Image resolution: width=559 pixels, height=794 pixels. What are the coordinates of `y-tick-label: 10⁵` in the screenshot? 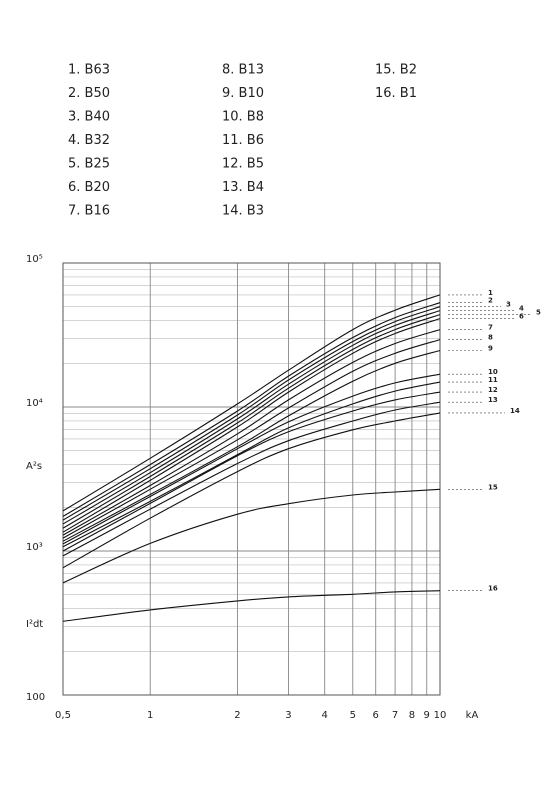 It's located at (34, 259).